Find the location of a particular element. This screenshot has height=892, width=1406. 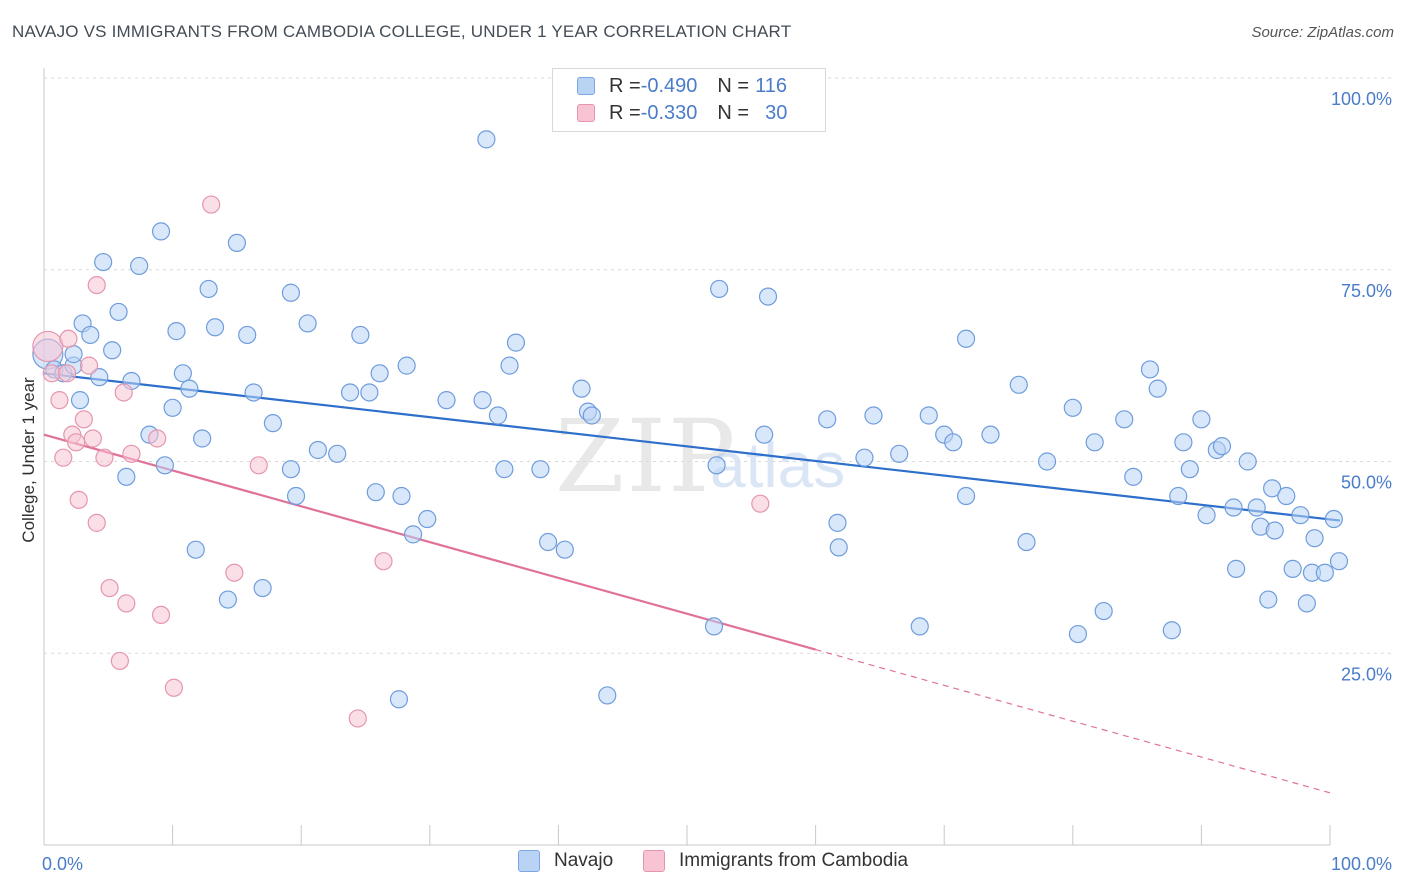

y-tick-label: 75.0% is located at coordinates (1366, 291).